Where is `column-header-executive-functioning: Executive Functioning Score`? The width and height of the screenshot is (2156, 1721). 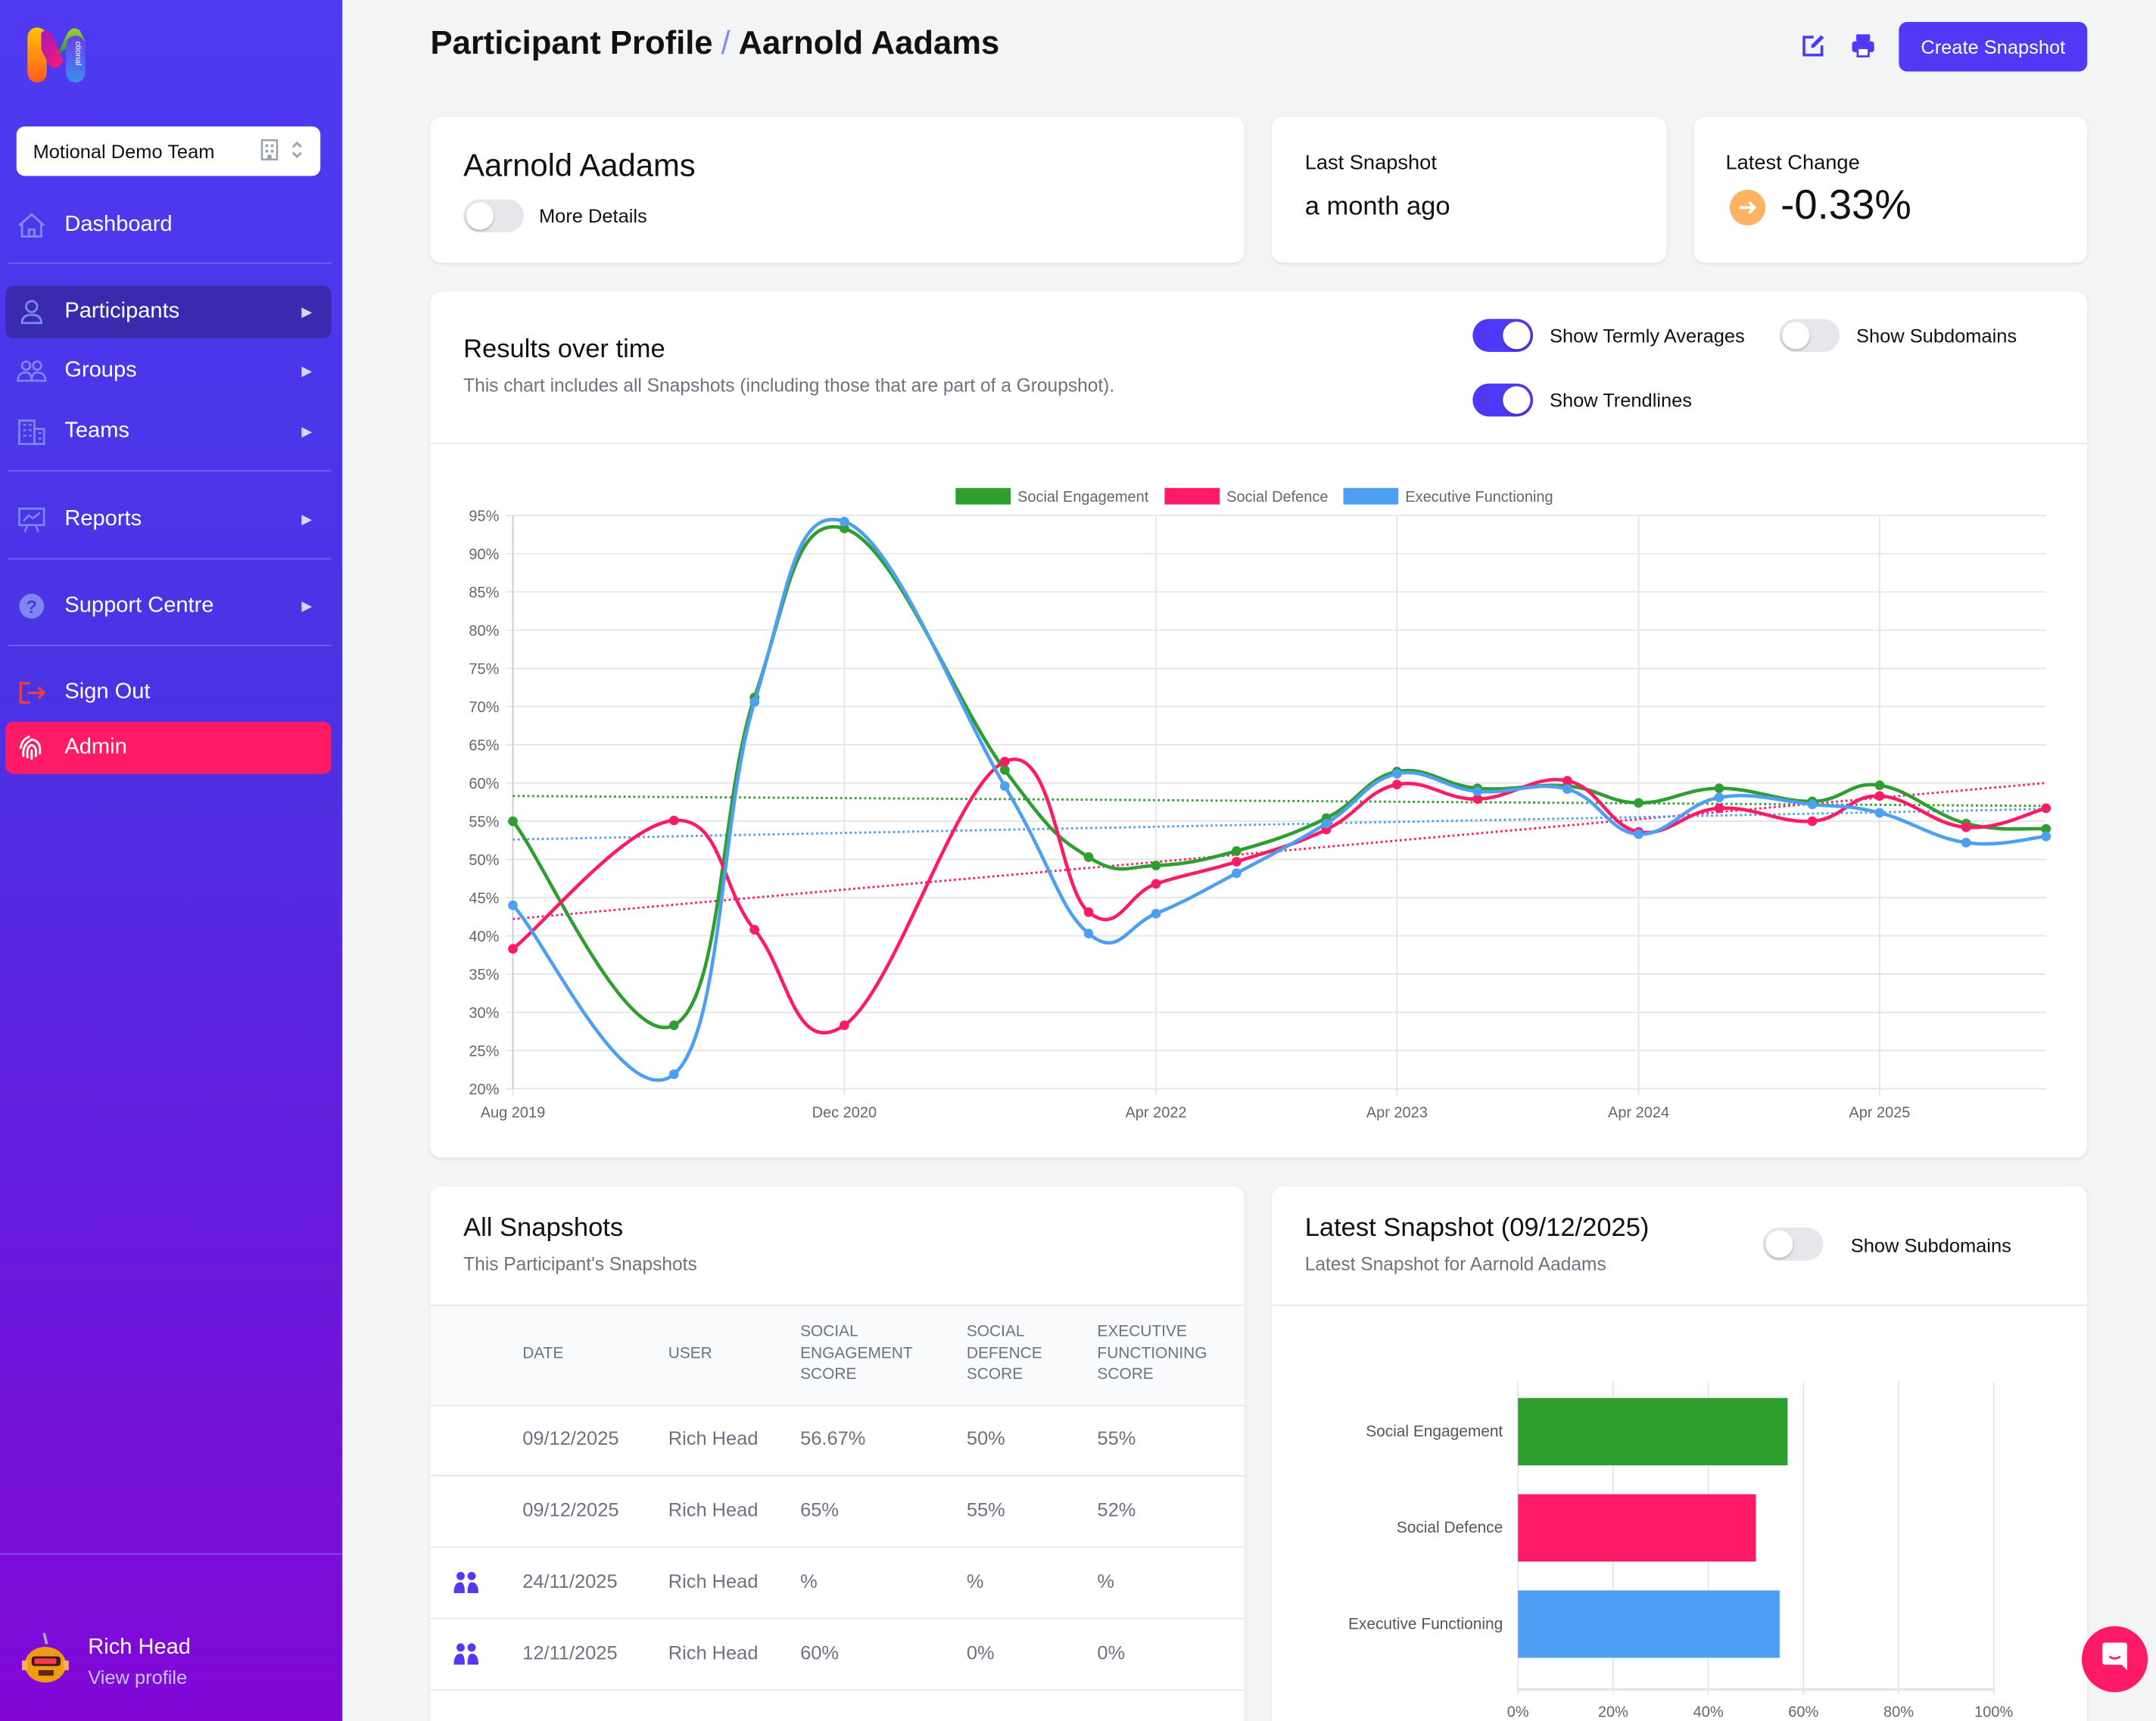 column-header-executive-functioning: Executive Functioning Score is located at coordinates (1152, 1353).